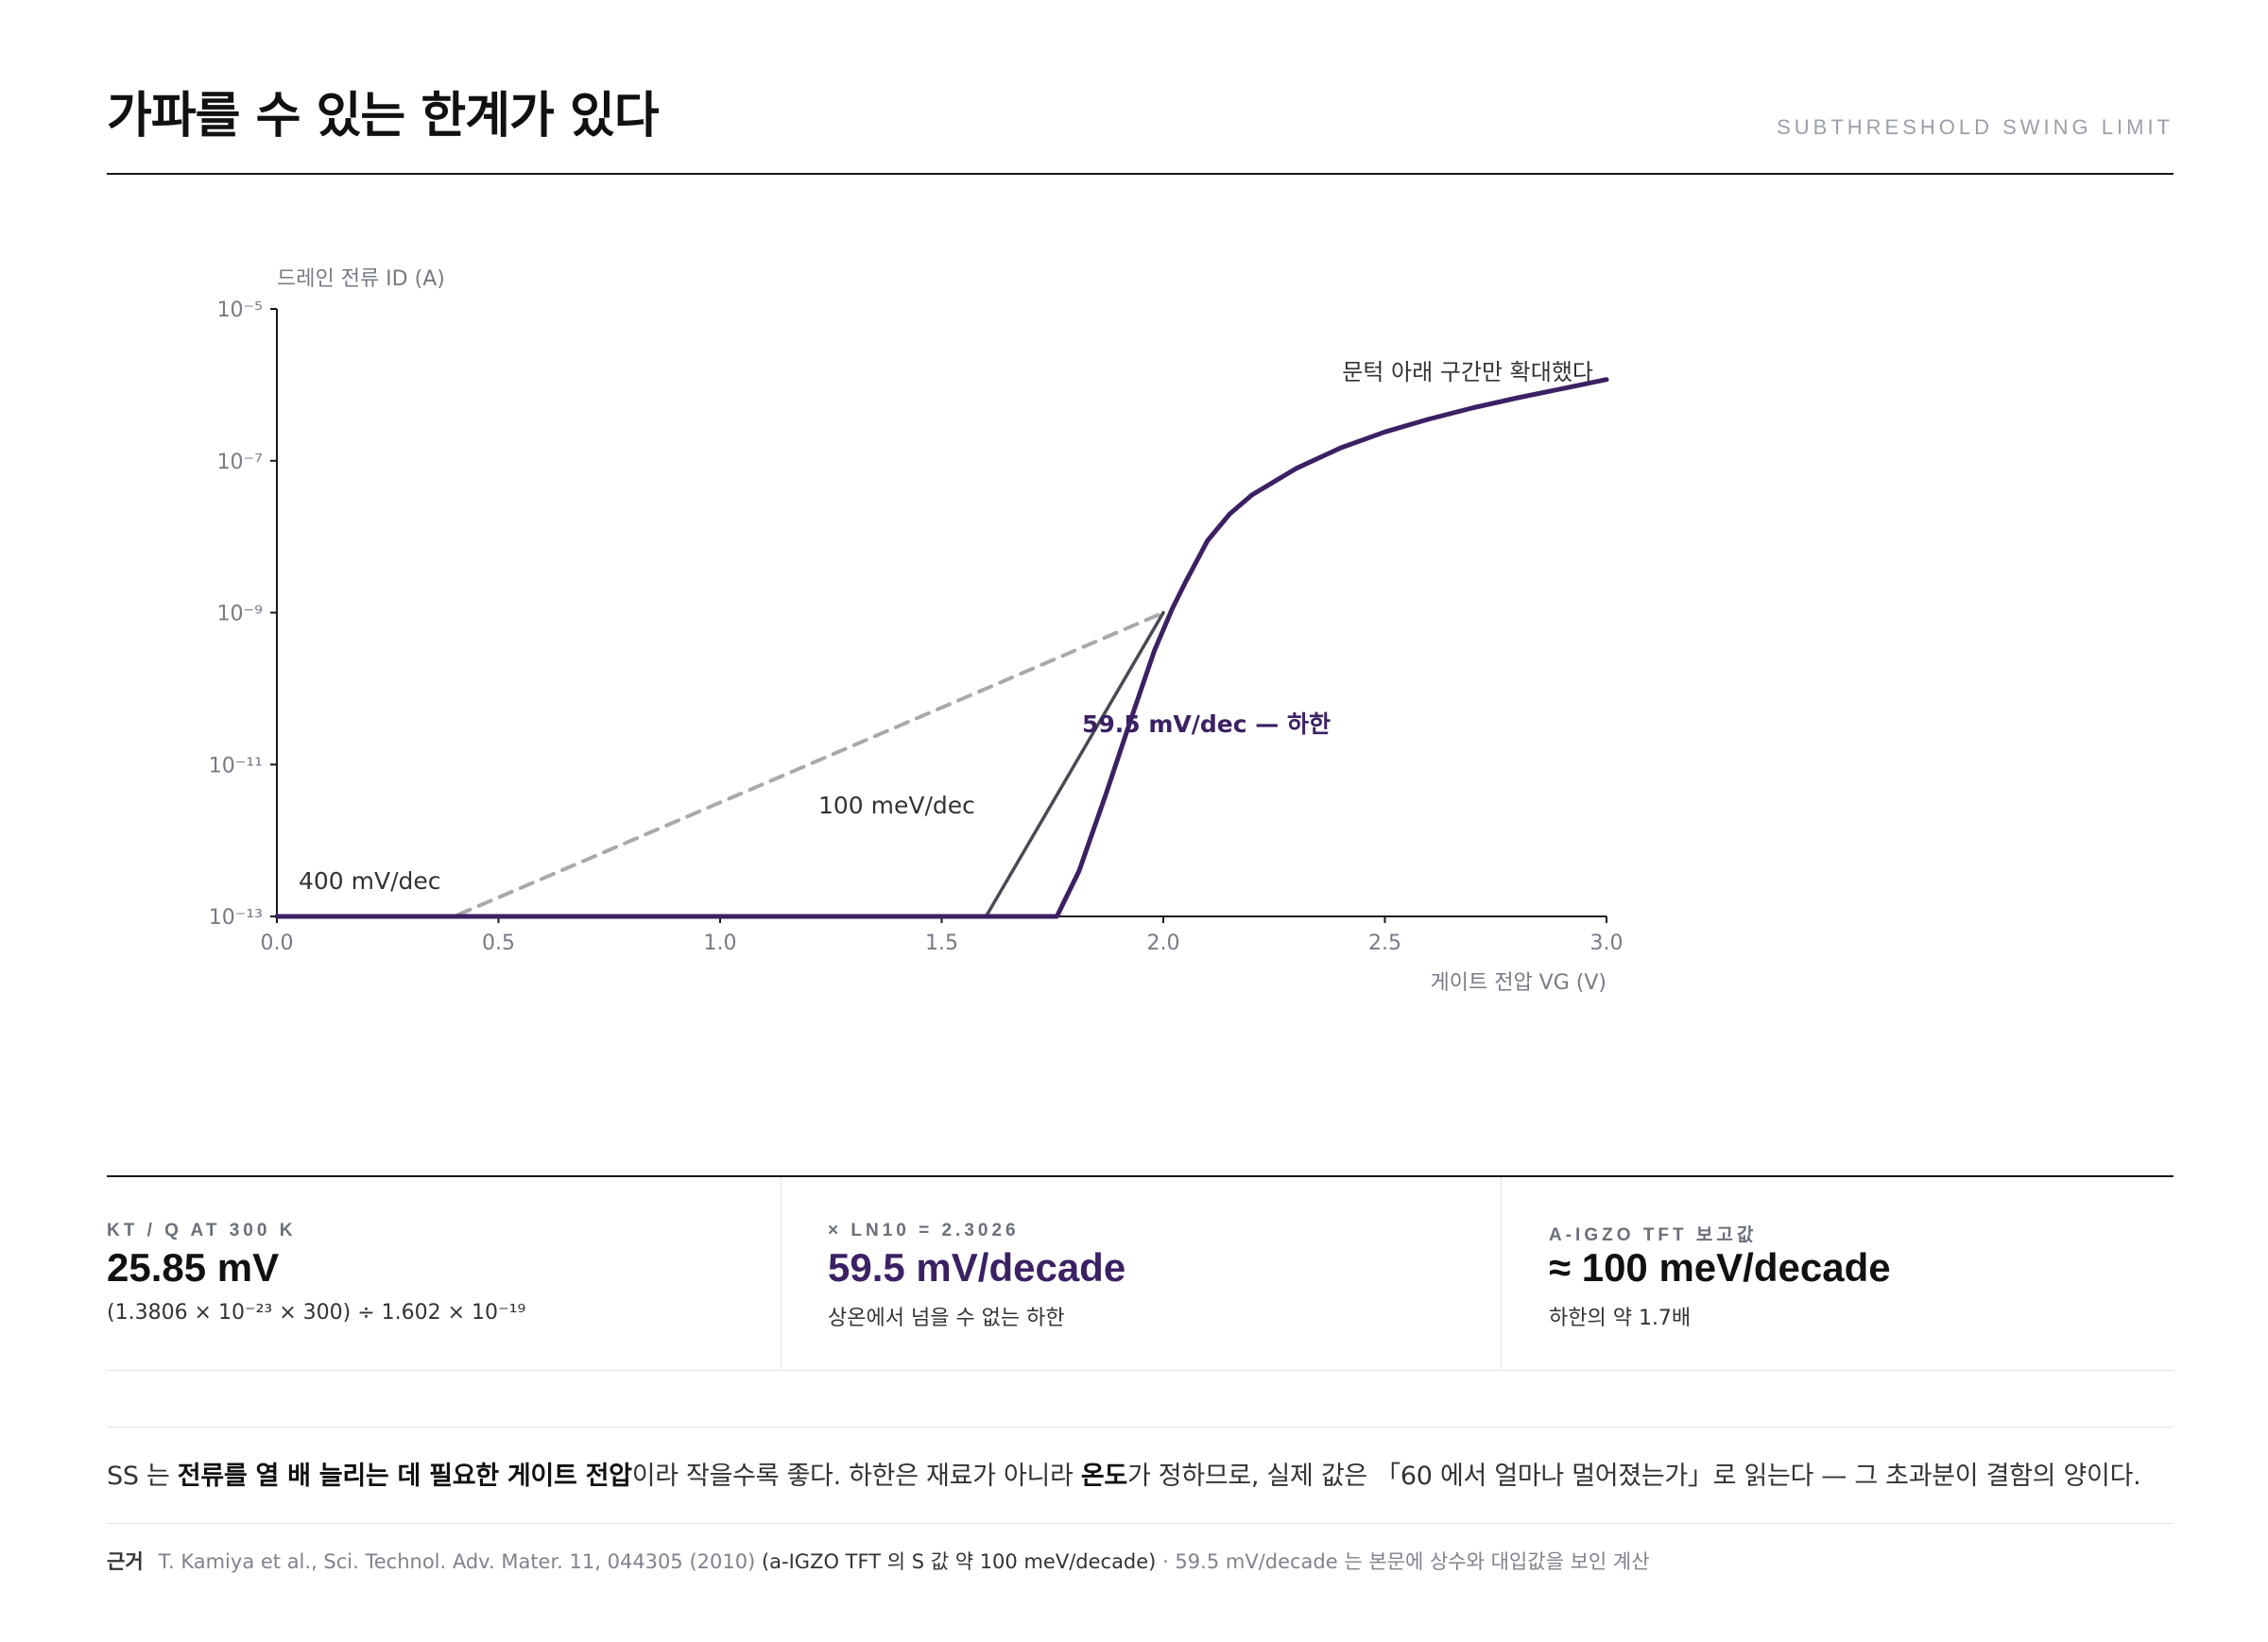  What do you see at coordinates (316, 1313) in the screenshot?
I see `stat-note: (1.3806 × 10⁻²³ × 300) ÷ 1.602 × 10⁻¹⁹` at bounding box center [316, 1313].